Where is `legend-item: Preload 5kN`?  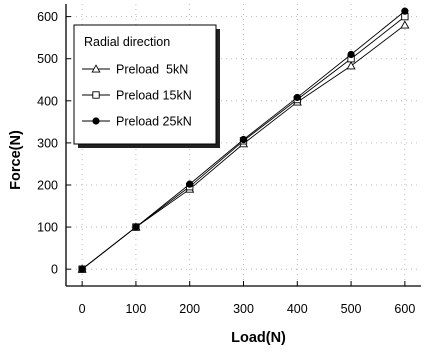
legend-item: Preload 5kN is located at coordinates (135, 70).